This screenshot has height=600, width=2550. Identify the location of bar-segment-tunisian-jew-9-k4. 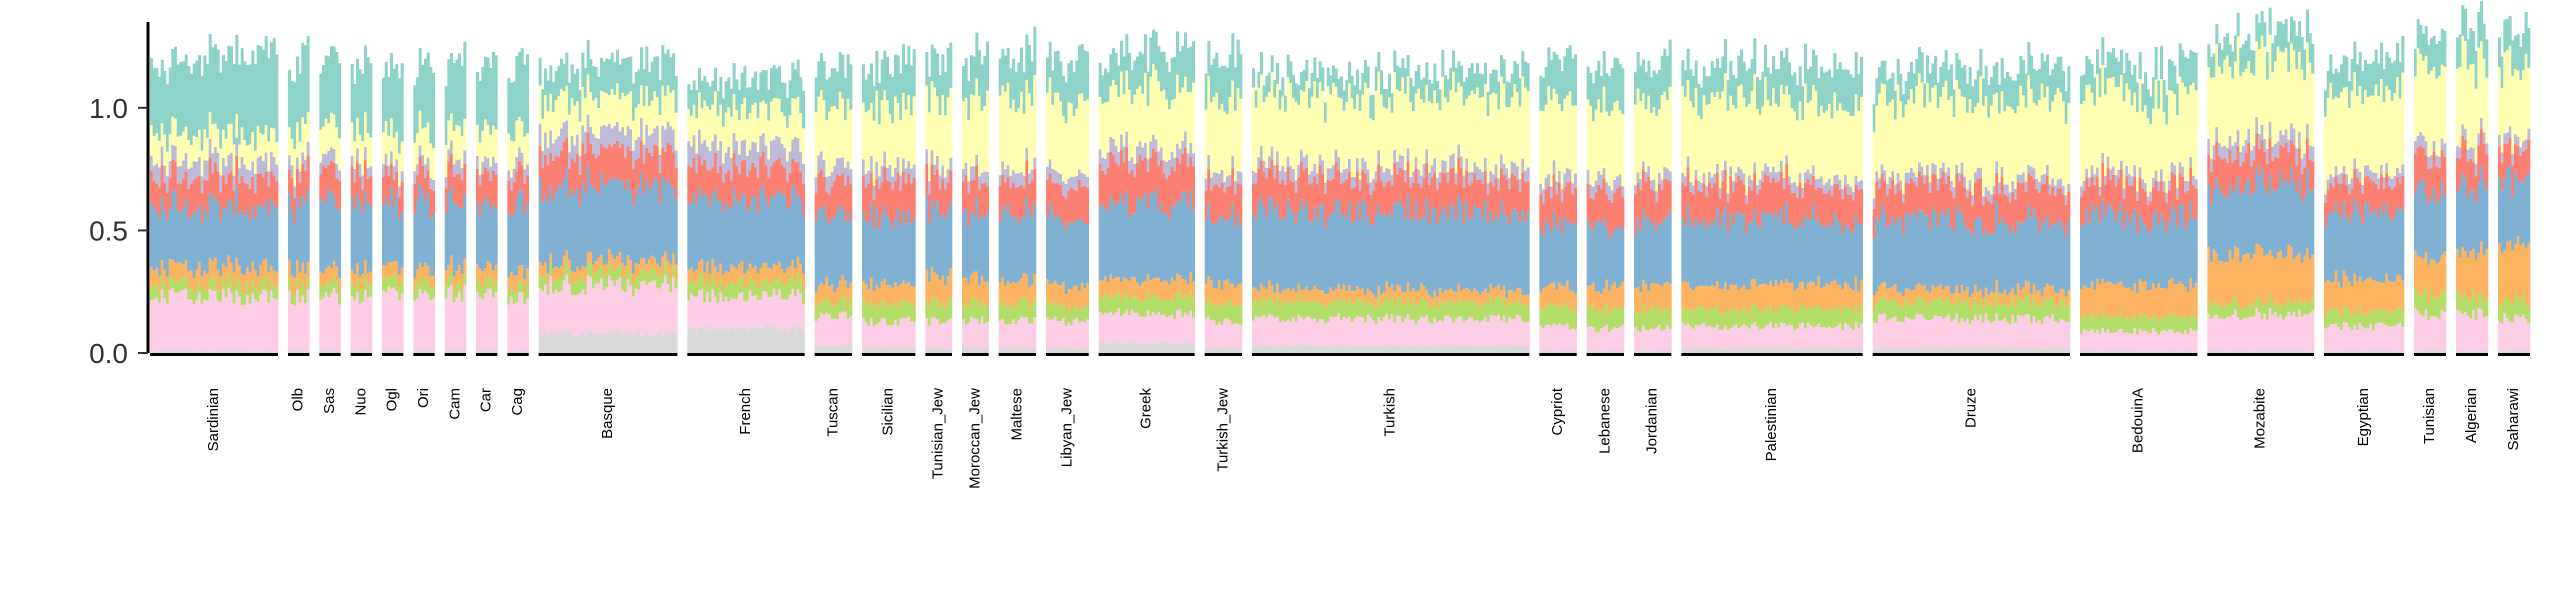
(948, 288).